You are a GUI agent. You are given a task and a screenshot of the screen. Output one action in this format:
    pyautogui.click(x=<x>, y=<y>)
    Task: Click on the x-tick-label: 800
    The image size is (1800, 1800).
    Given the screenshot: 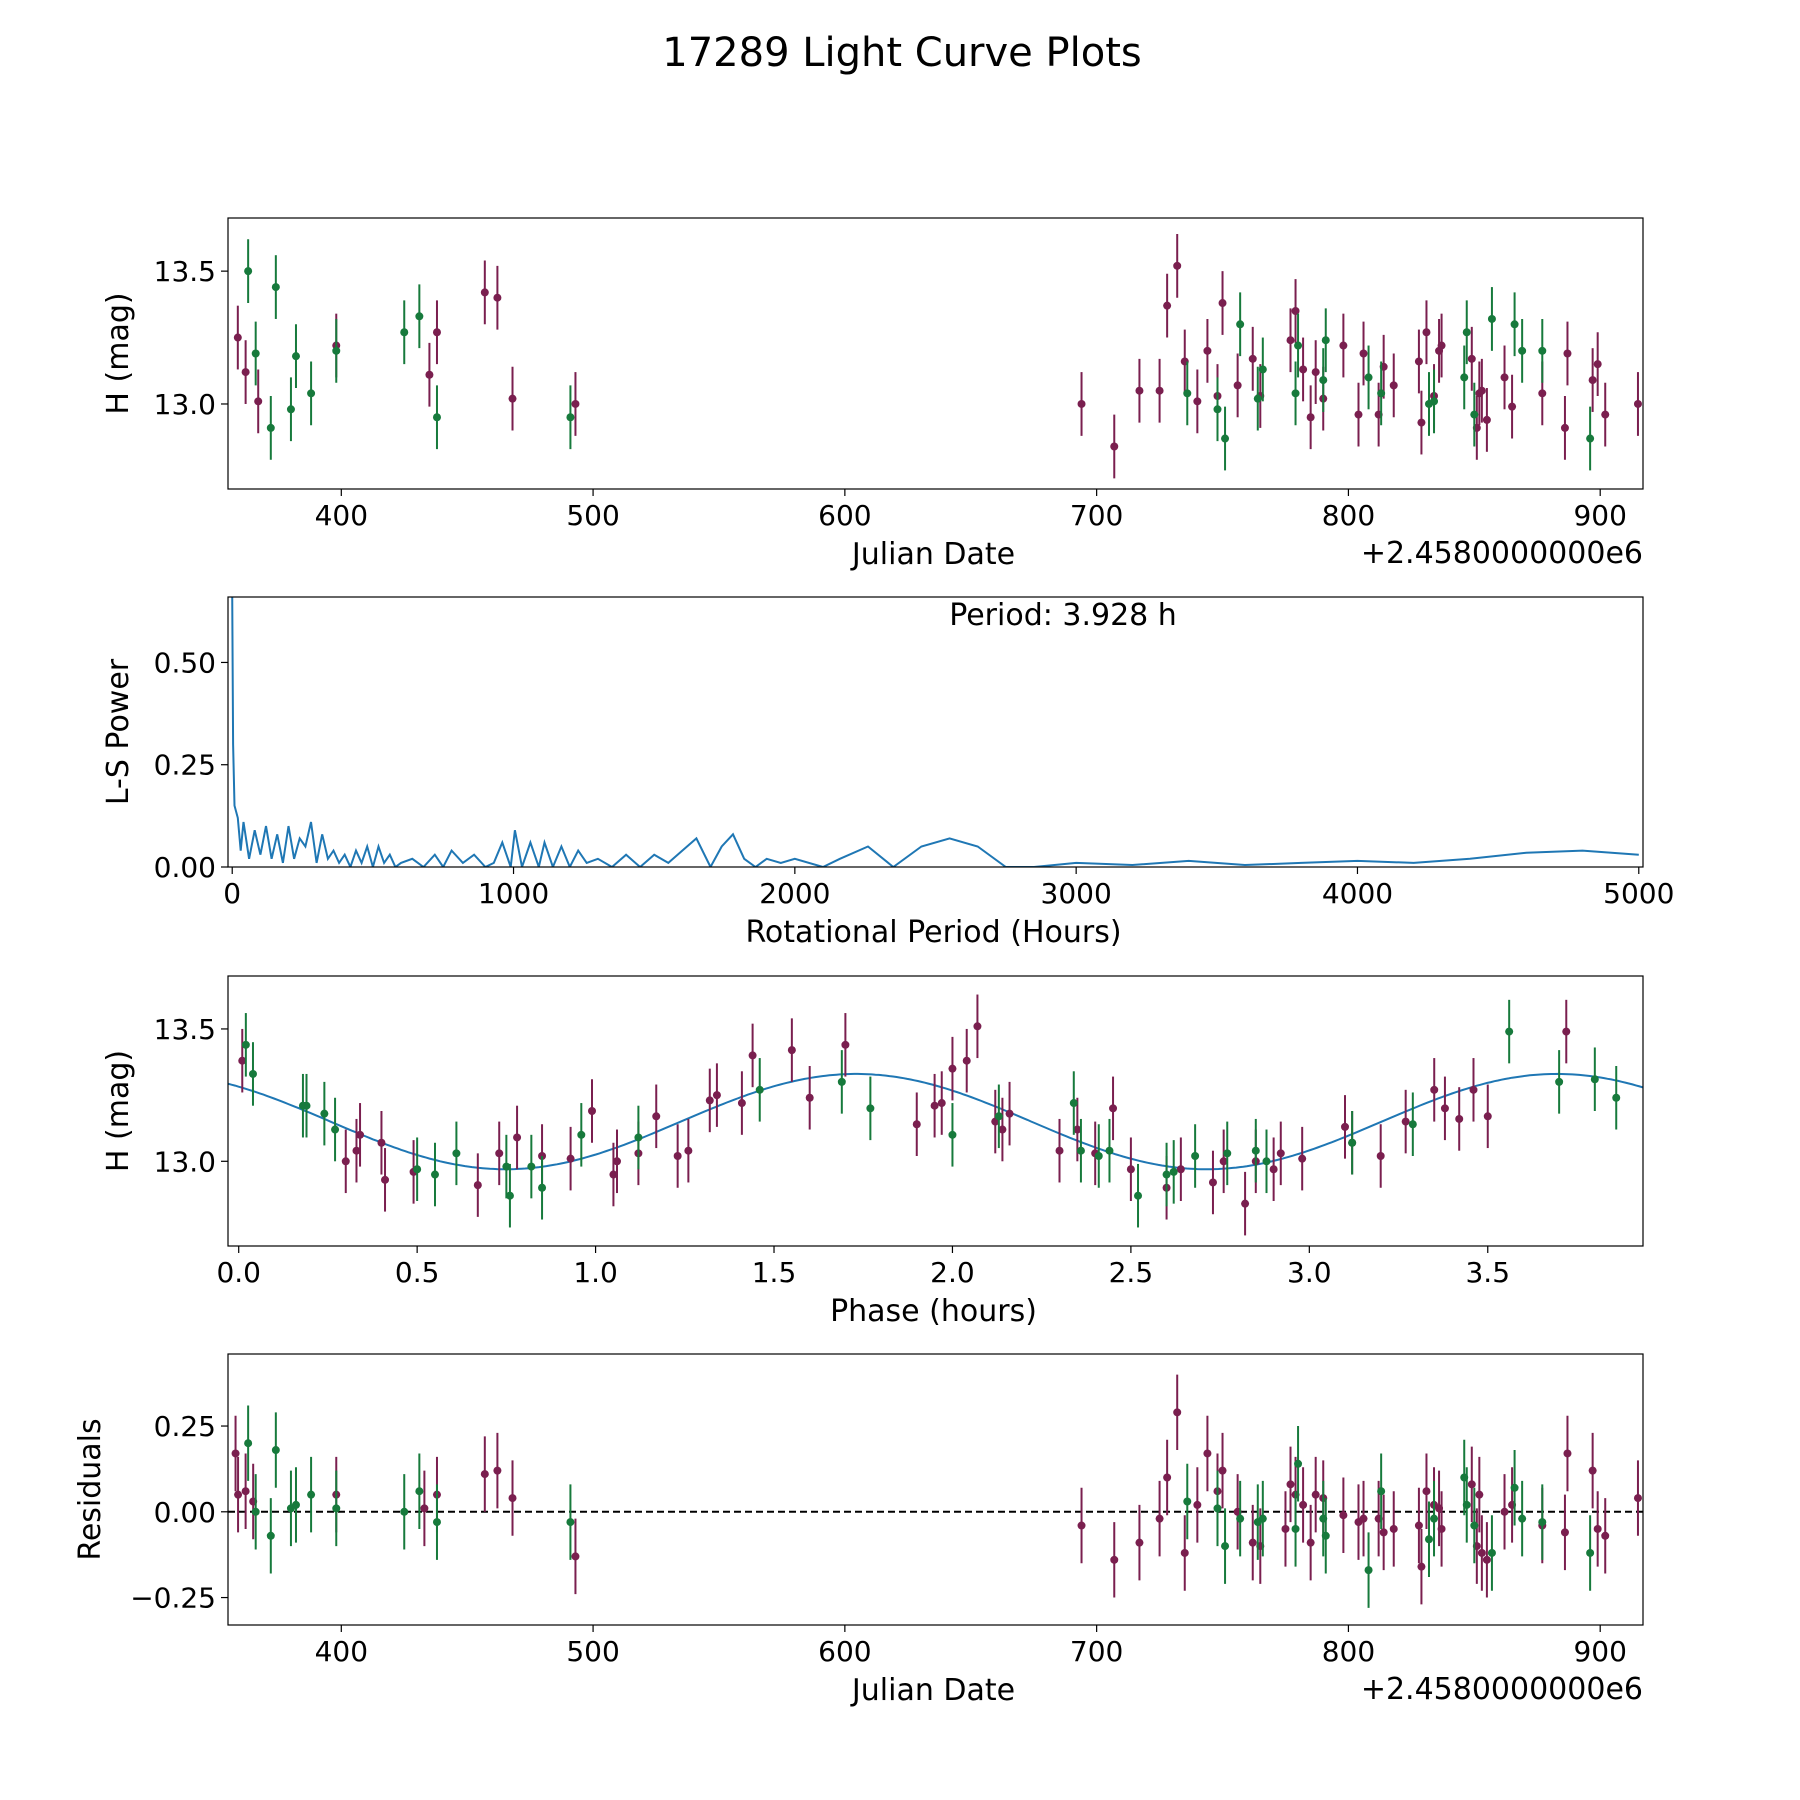 What is the action you would take?
    pyautogui.click(x=1348, y=515)
    